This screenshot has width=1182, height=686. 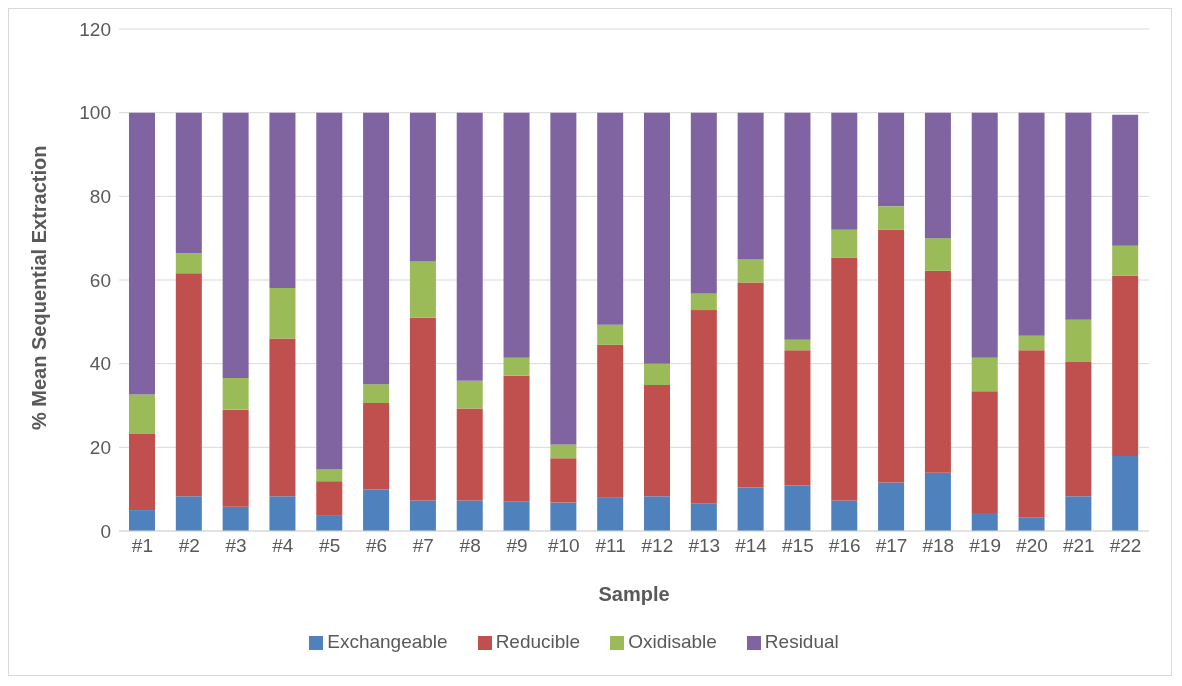 What do you see at coordinates (100, 197) in the screenshot?
I see `y-tick-label: 80` at bounding box center [100, 197].